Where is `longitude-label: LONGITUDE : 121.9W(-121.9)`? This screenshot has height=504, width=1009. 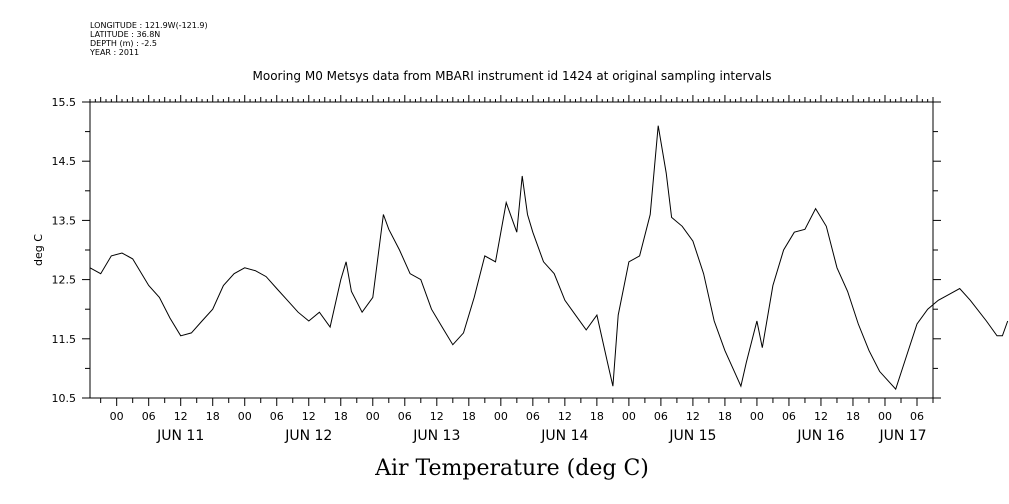
longitude-label: LONGITUDE : 121.9W(-121.9) is located at coordinates (149, 25).